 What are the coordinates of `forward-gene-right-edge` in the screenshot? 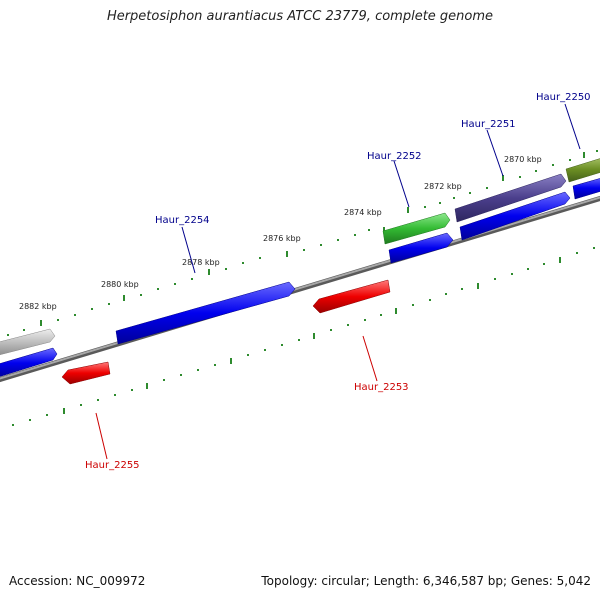 It's located at (586, 188).